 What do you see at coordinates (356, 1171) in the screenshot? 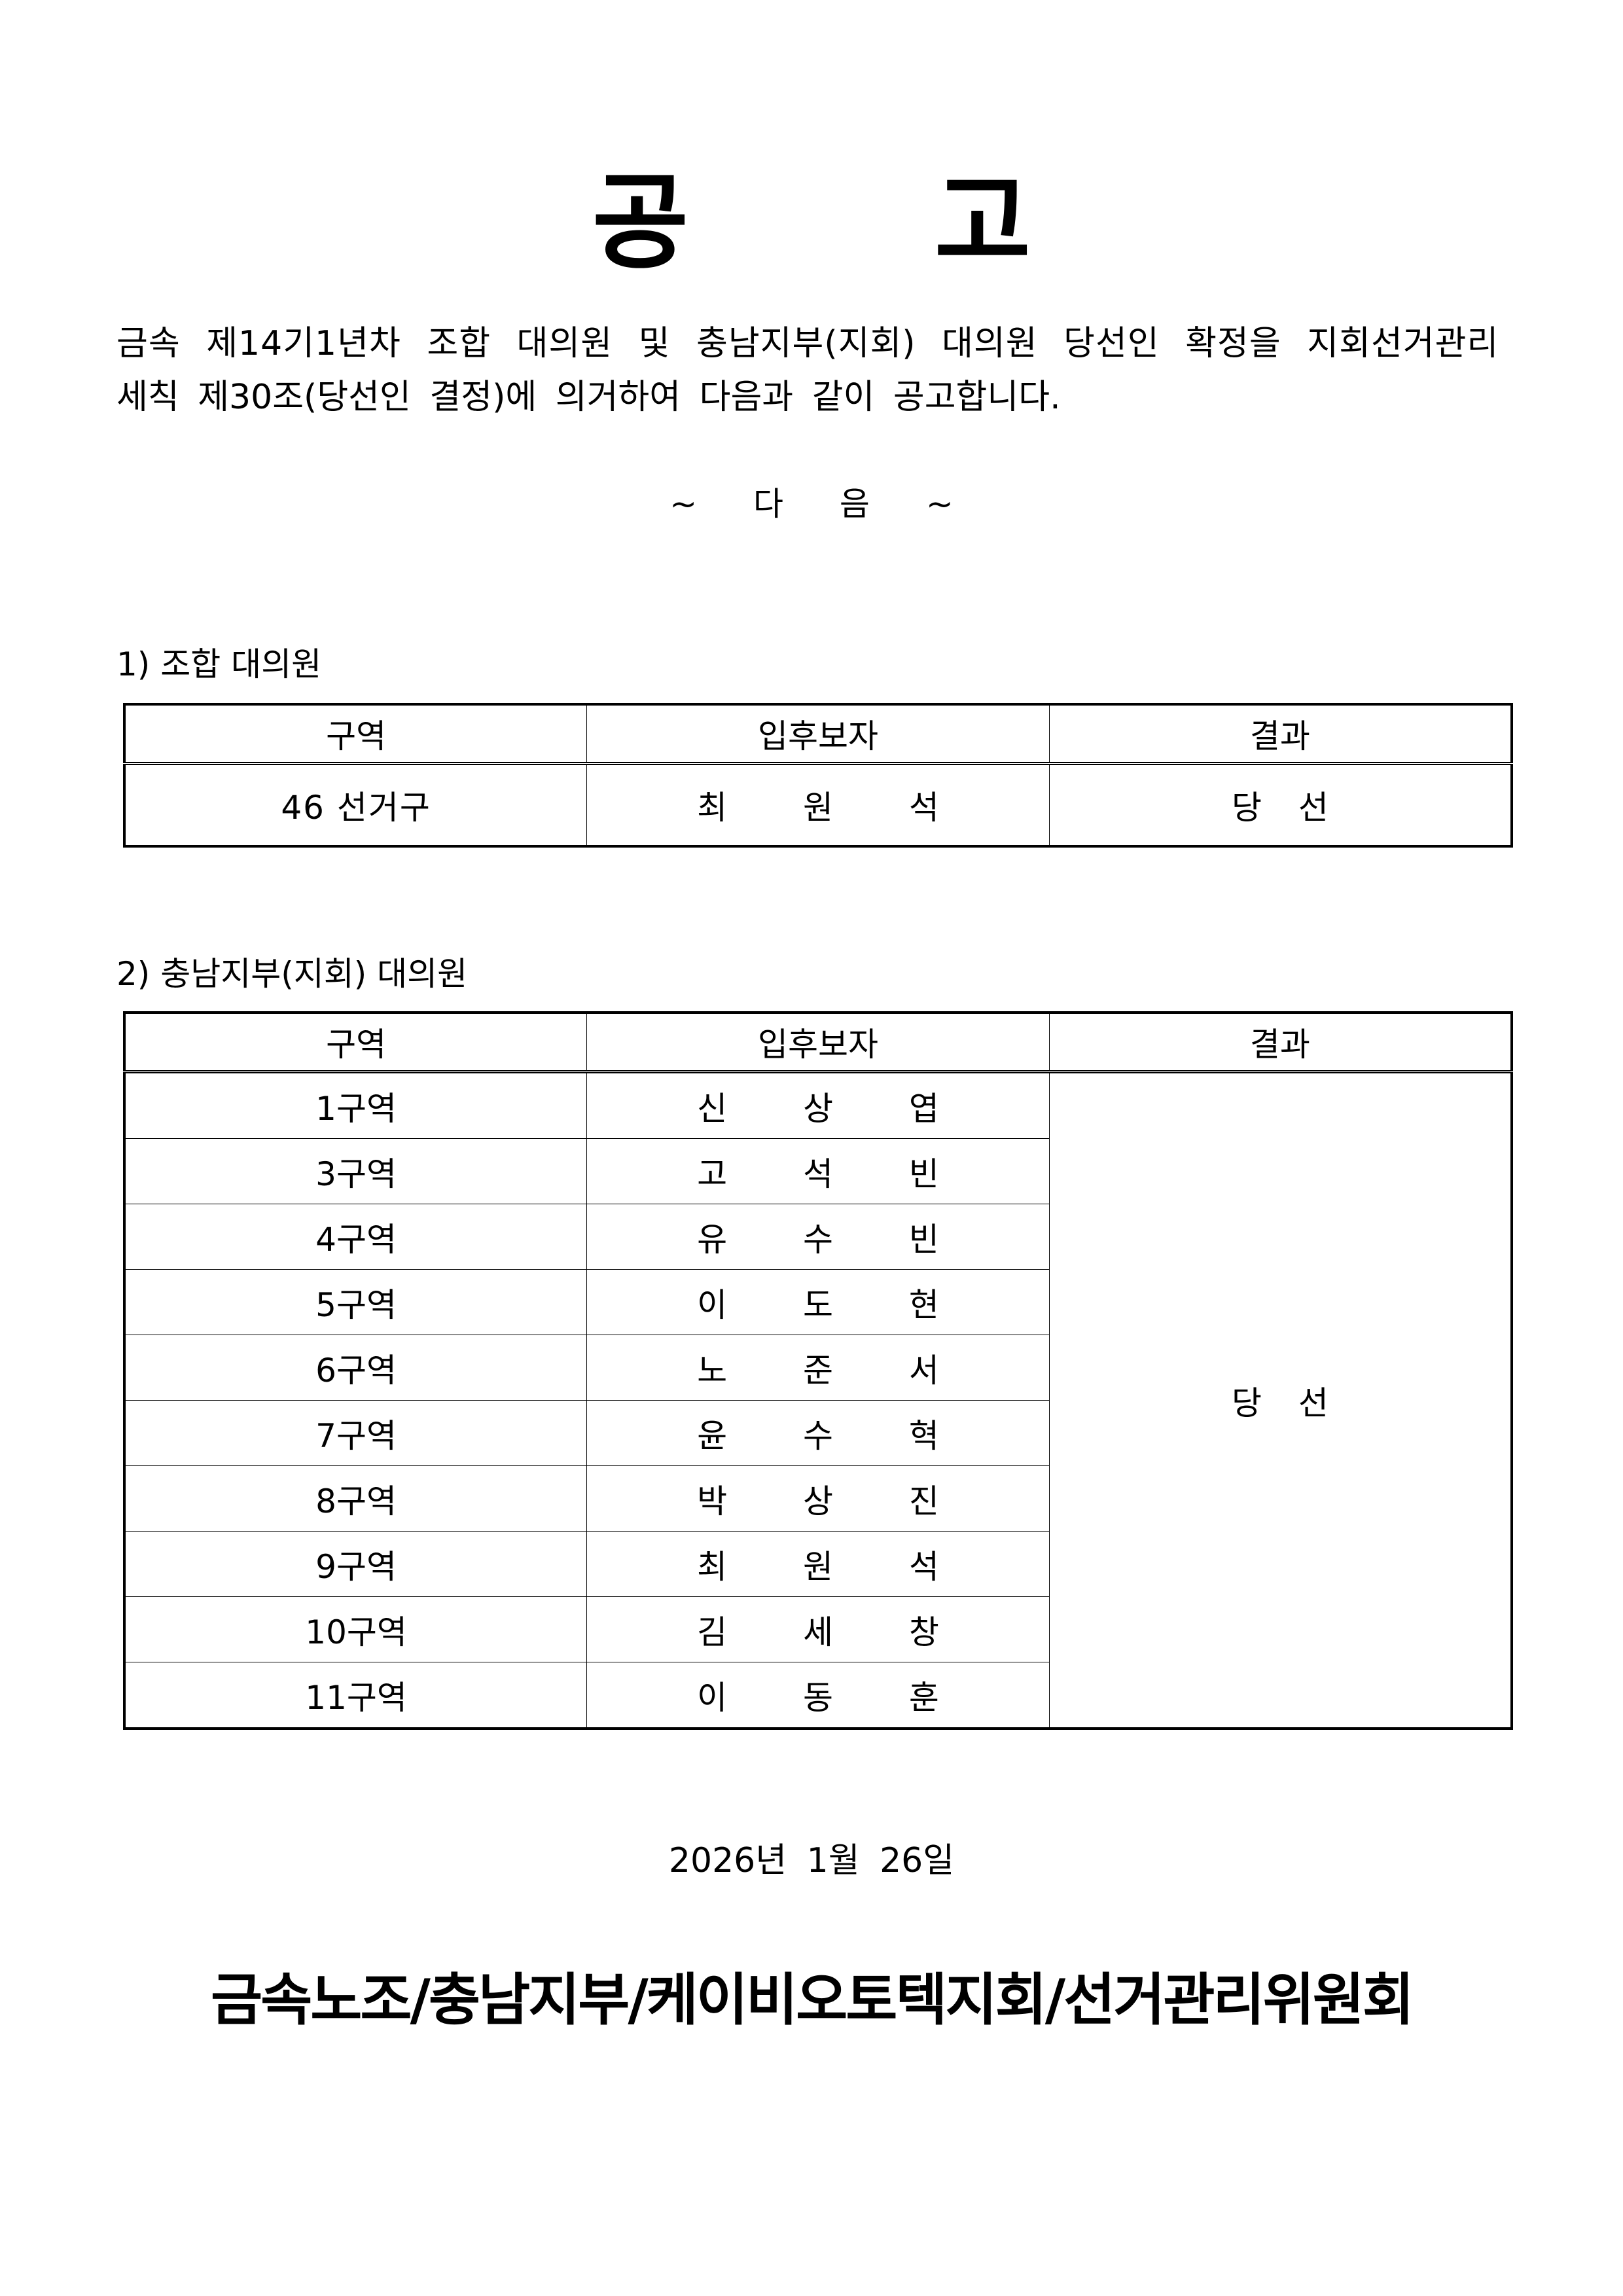
I see `district-cell: 3구역` at bounding box center [356, 1171].